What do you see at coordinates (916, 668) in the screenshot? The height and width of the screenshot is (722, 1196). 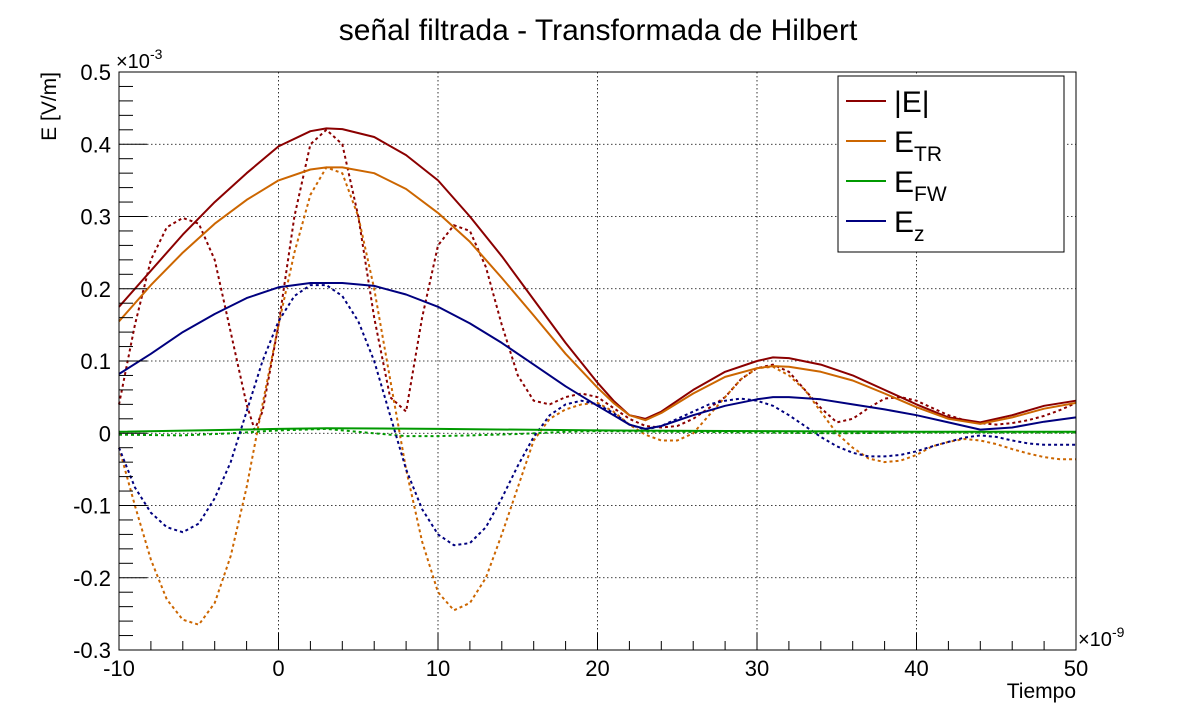 I see `x-tick-label: 40` at bounding box center [916, 668].